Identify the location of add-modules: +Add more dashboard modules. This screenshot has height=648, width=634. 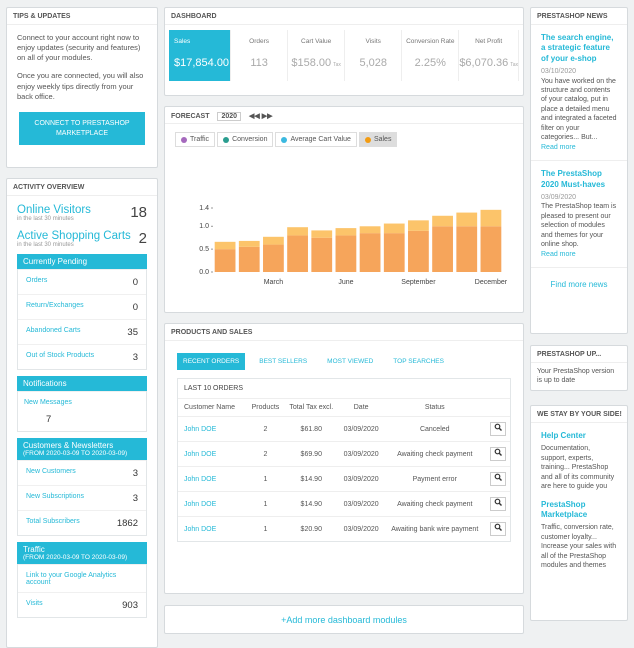
(344, 619).